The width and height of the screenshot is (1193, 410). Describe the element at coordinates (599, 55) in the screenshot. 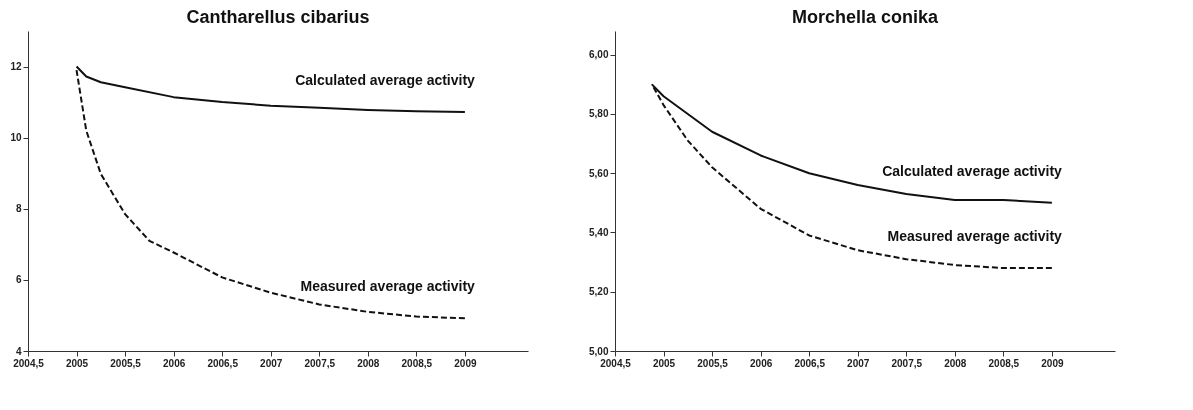

I see `y-tick-label: 6,00` at that location.